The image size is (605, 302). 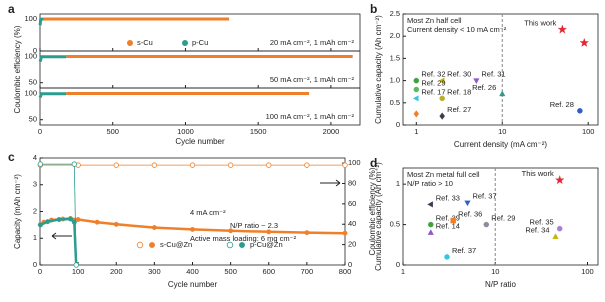 What do you see at coordinates (35, 210) in the screenshot?
I see `y-tick-label: 2` at bounding box center [35, 210].